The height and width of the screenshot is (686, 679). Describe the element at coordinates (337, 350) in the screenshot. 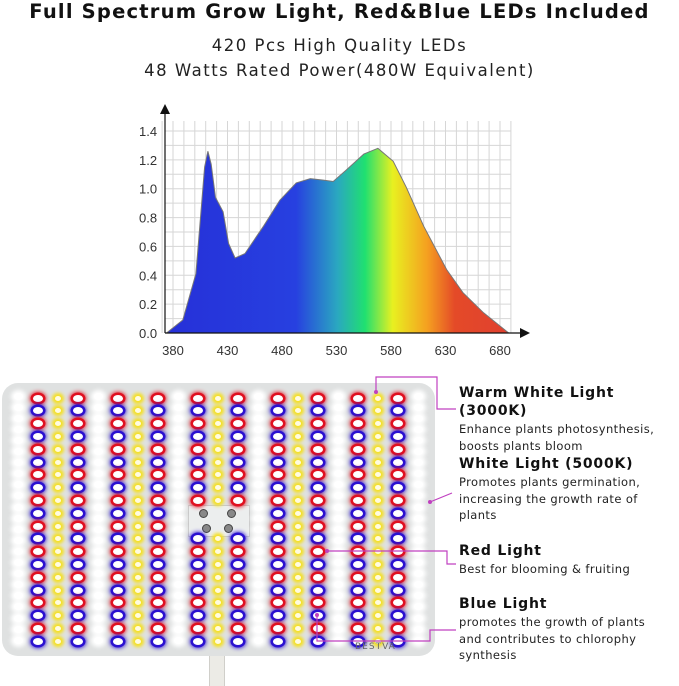

I see `x-tick-label: 530` at that location.